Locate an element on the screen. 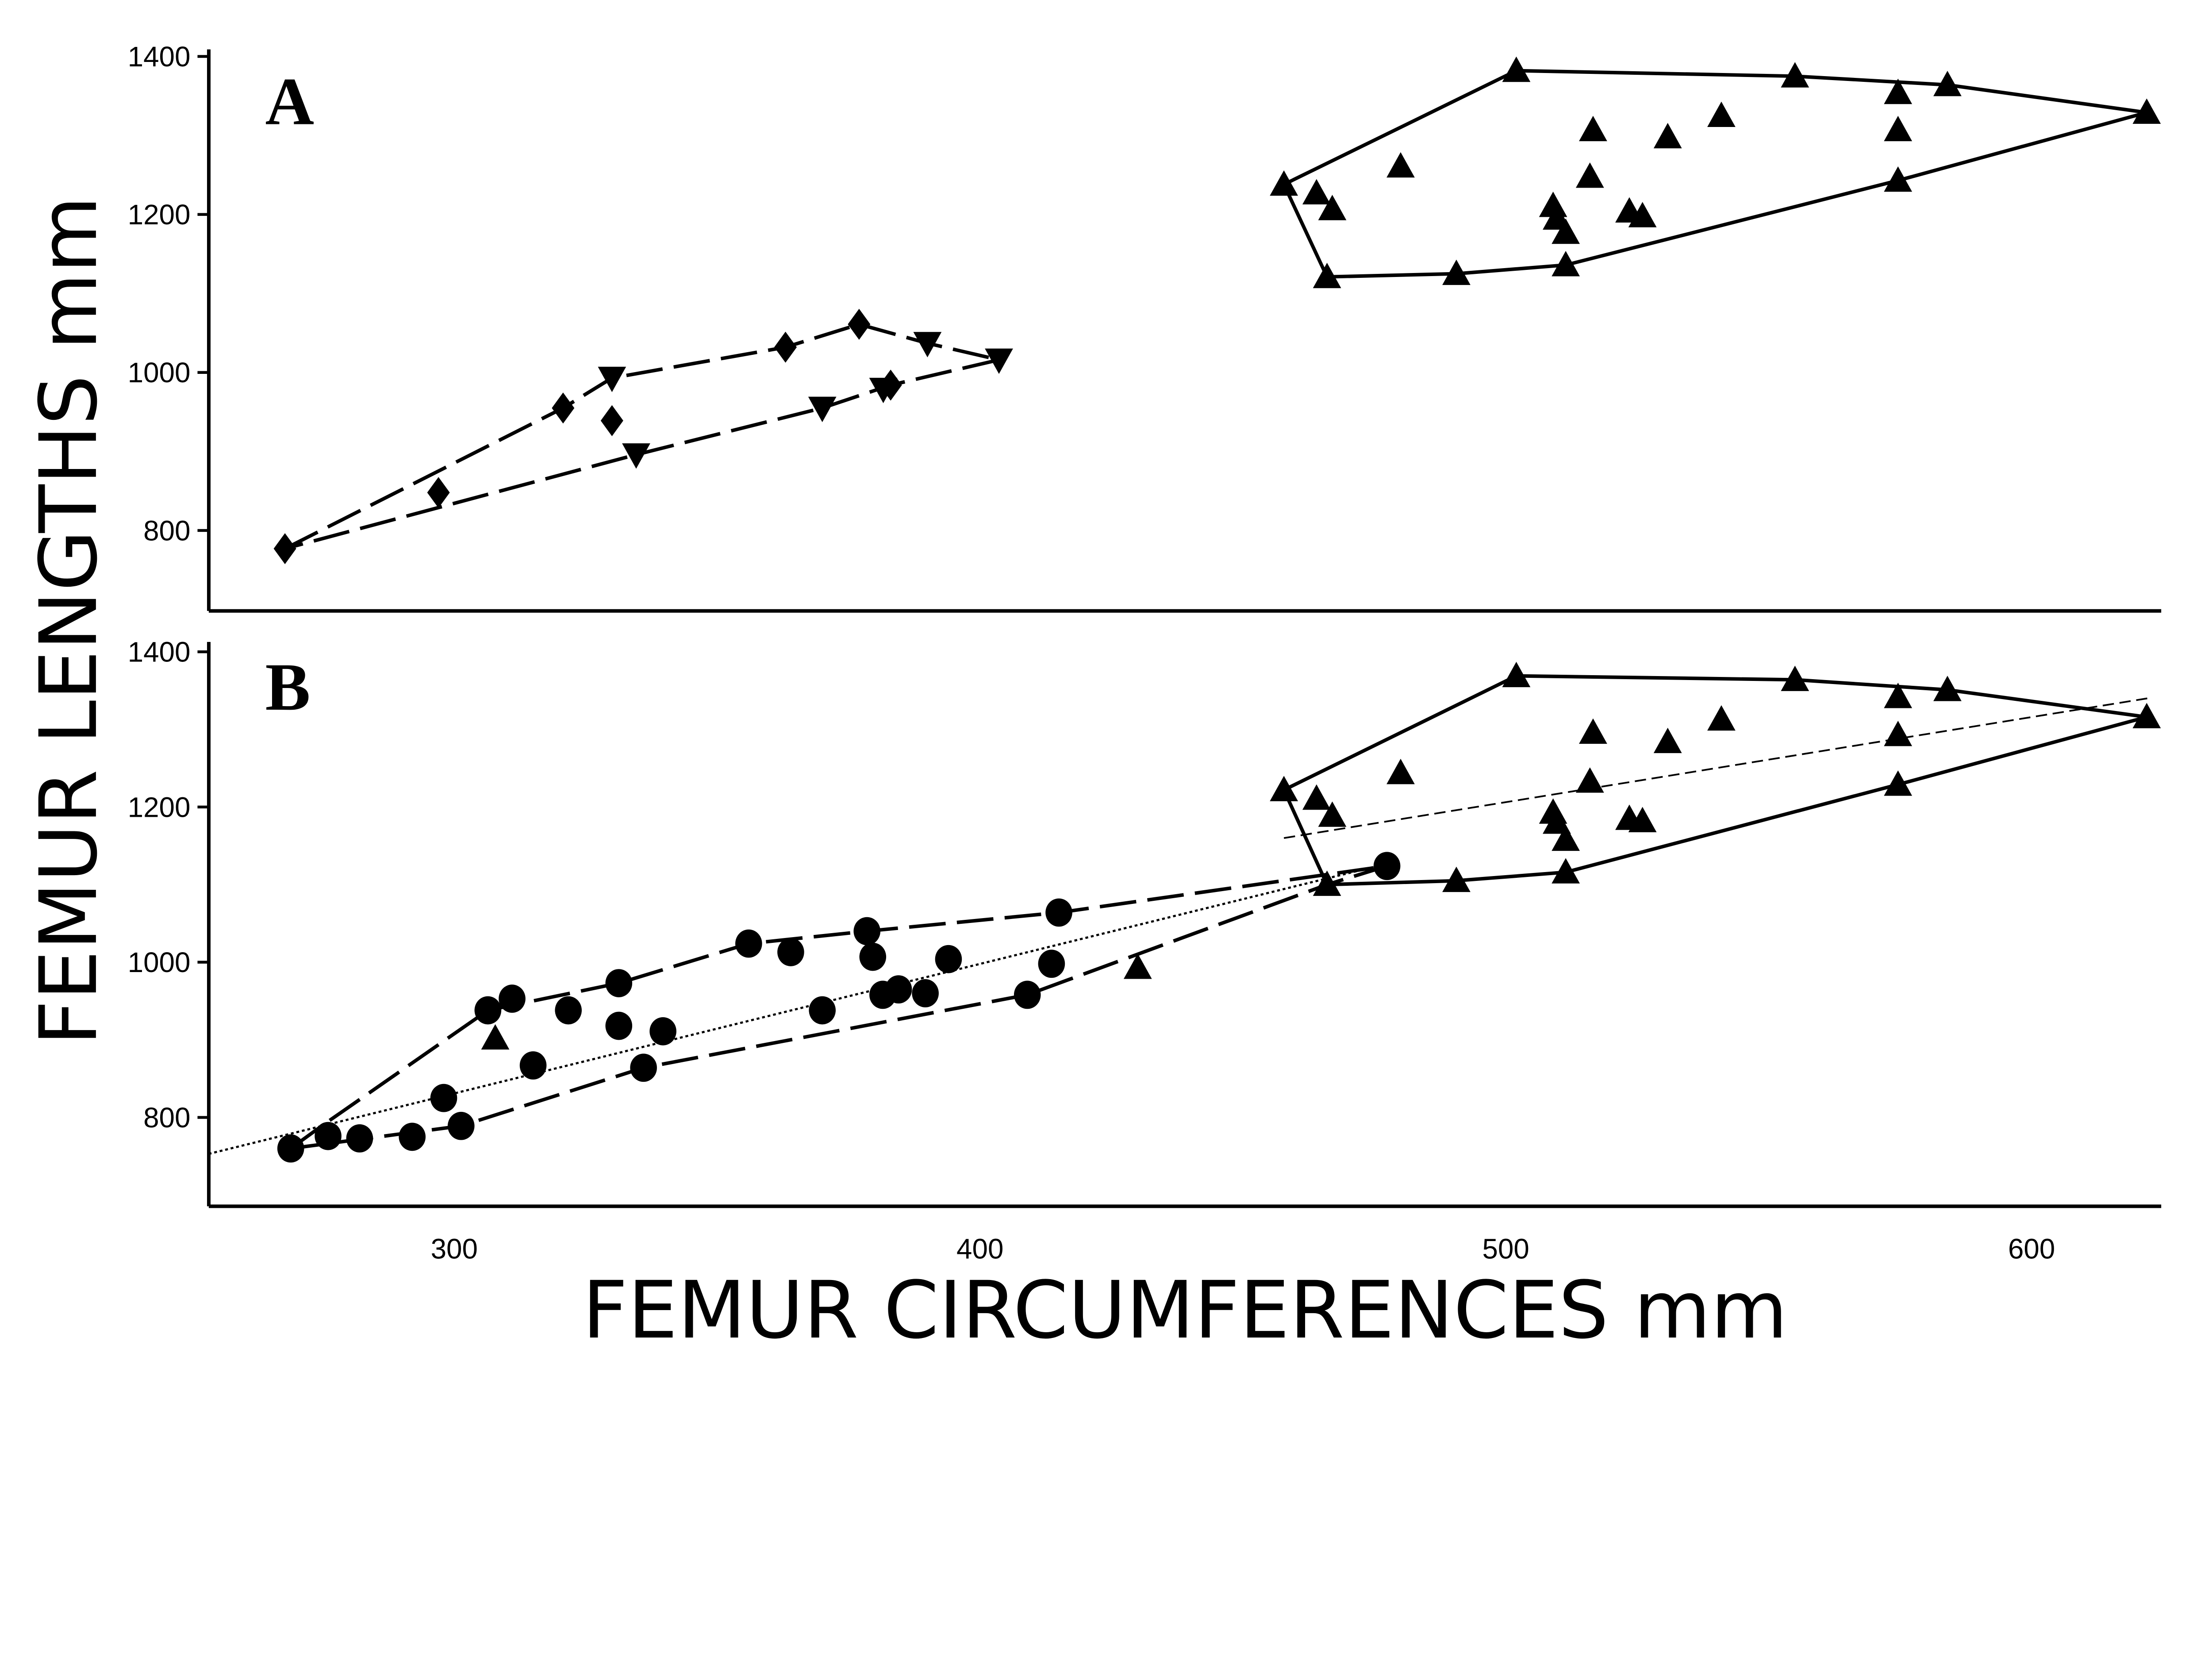 This screenshot has height=1676, width=2212. x-tick-label: 300 is located at coordinates (455, 1249).